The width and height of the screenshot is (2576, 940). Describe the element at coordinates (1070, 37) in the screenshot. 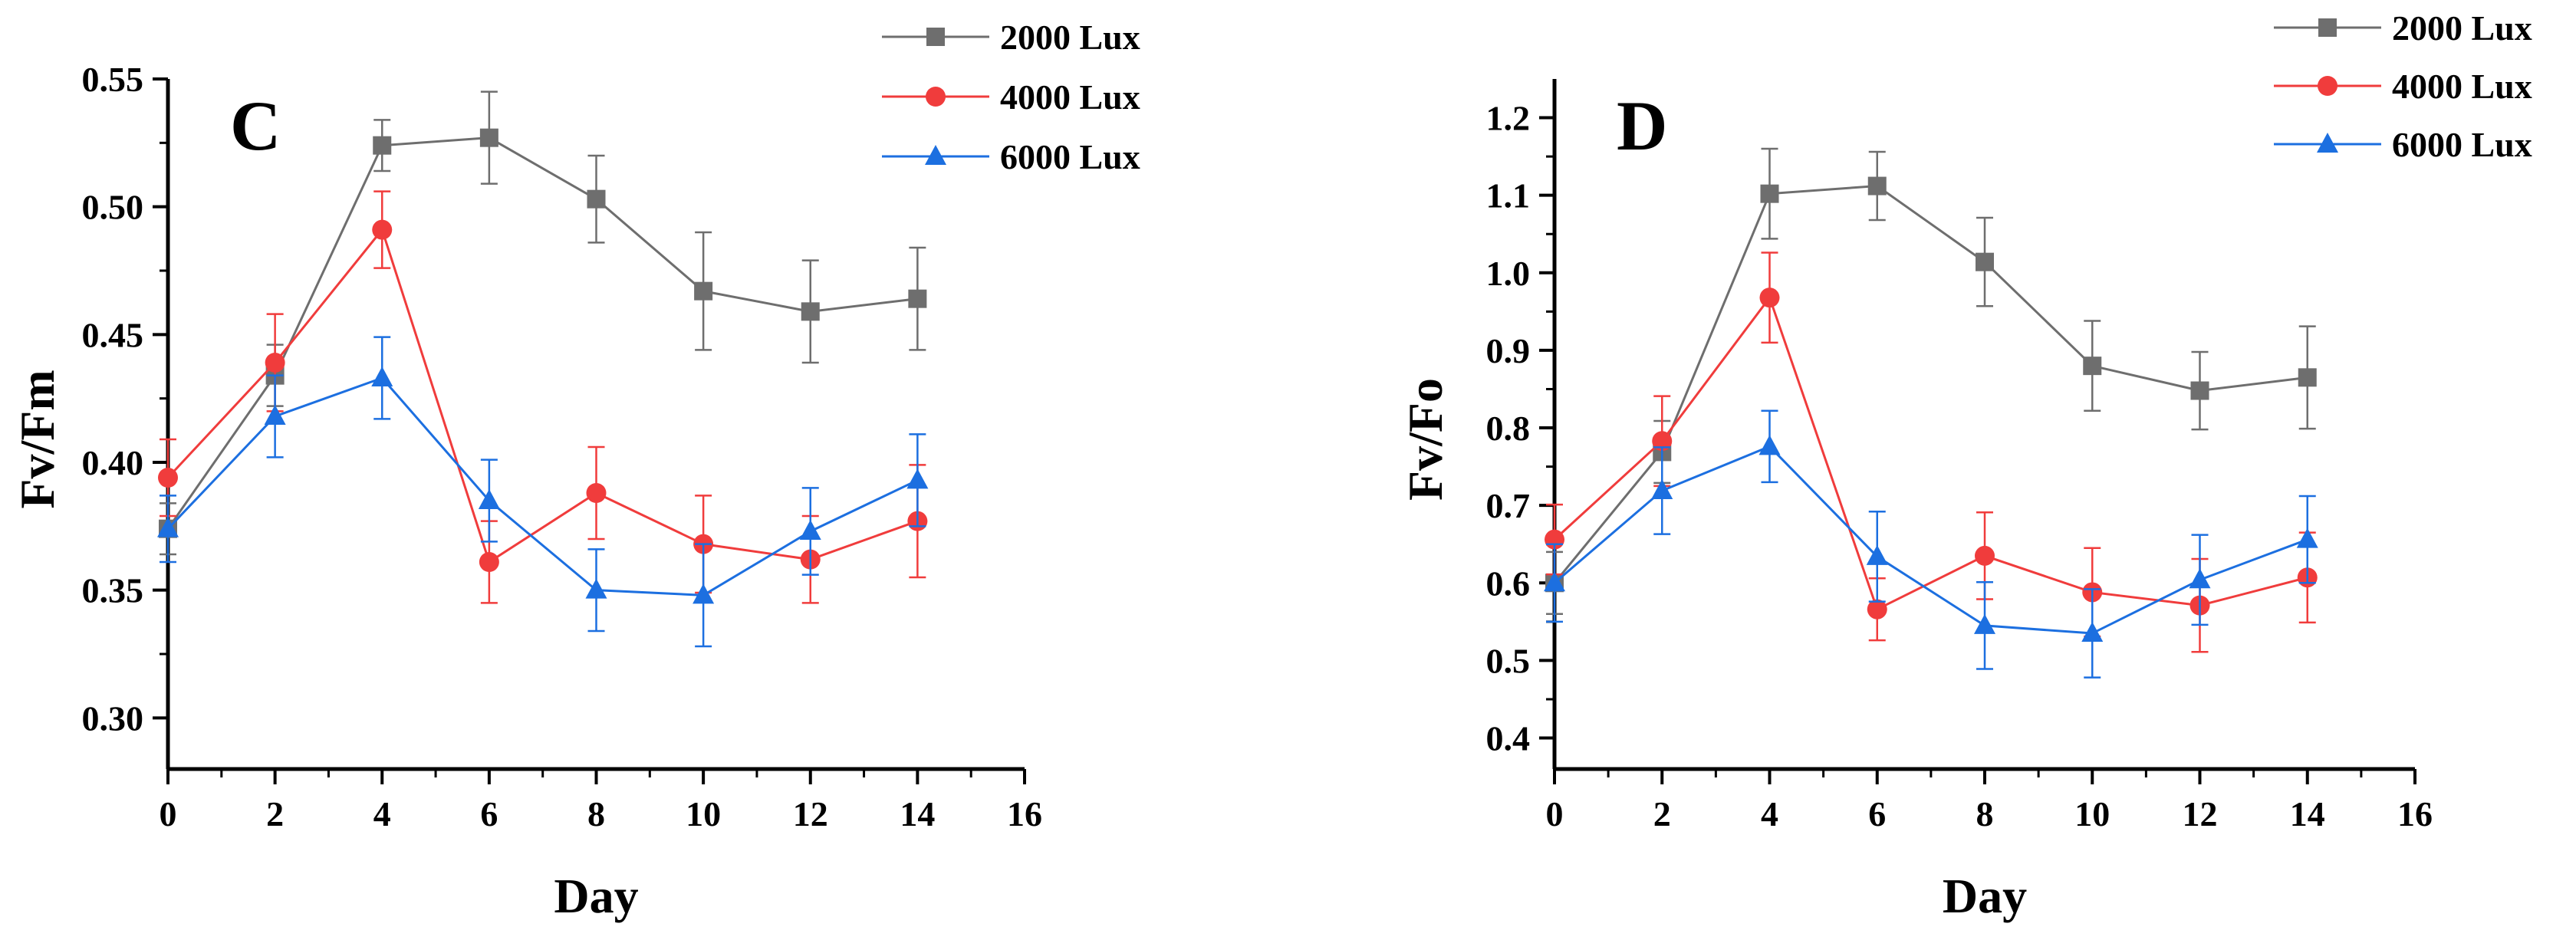

I see `chart0-legend-label: 2000 Lux` at that location.